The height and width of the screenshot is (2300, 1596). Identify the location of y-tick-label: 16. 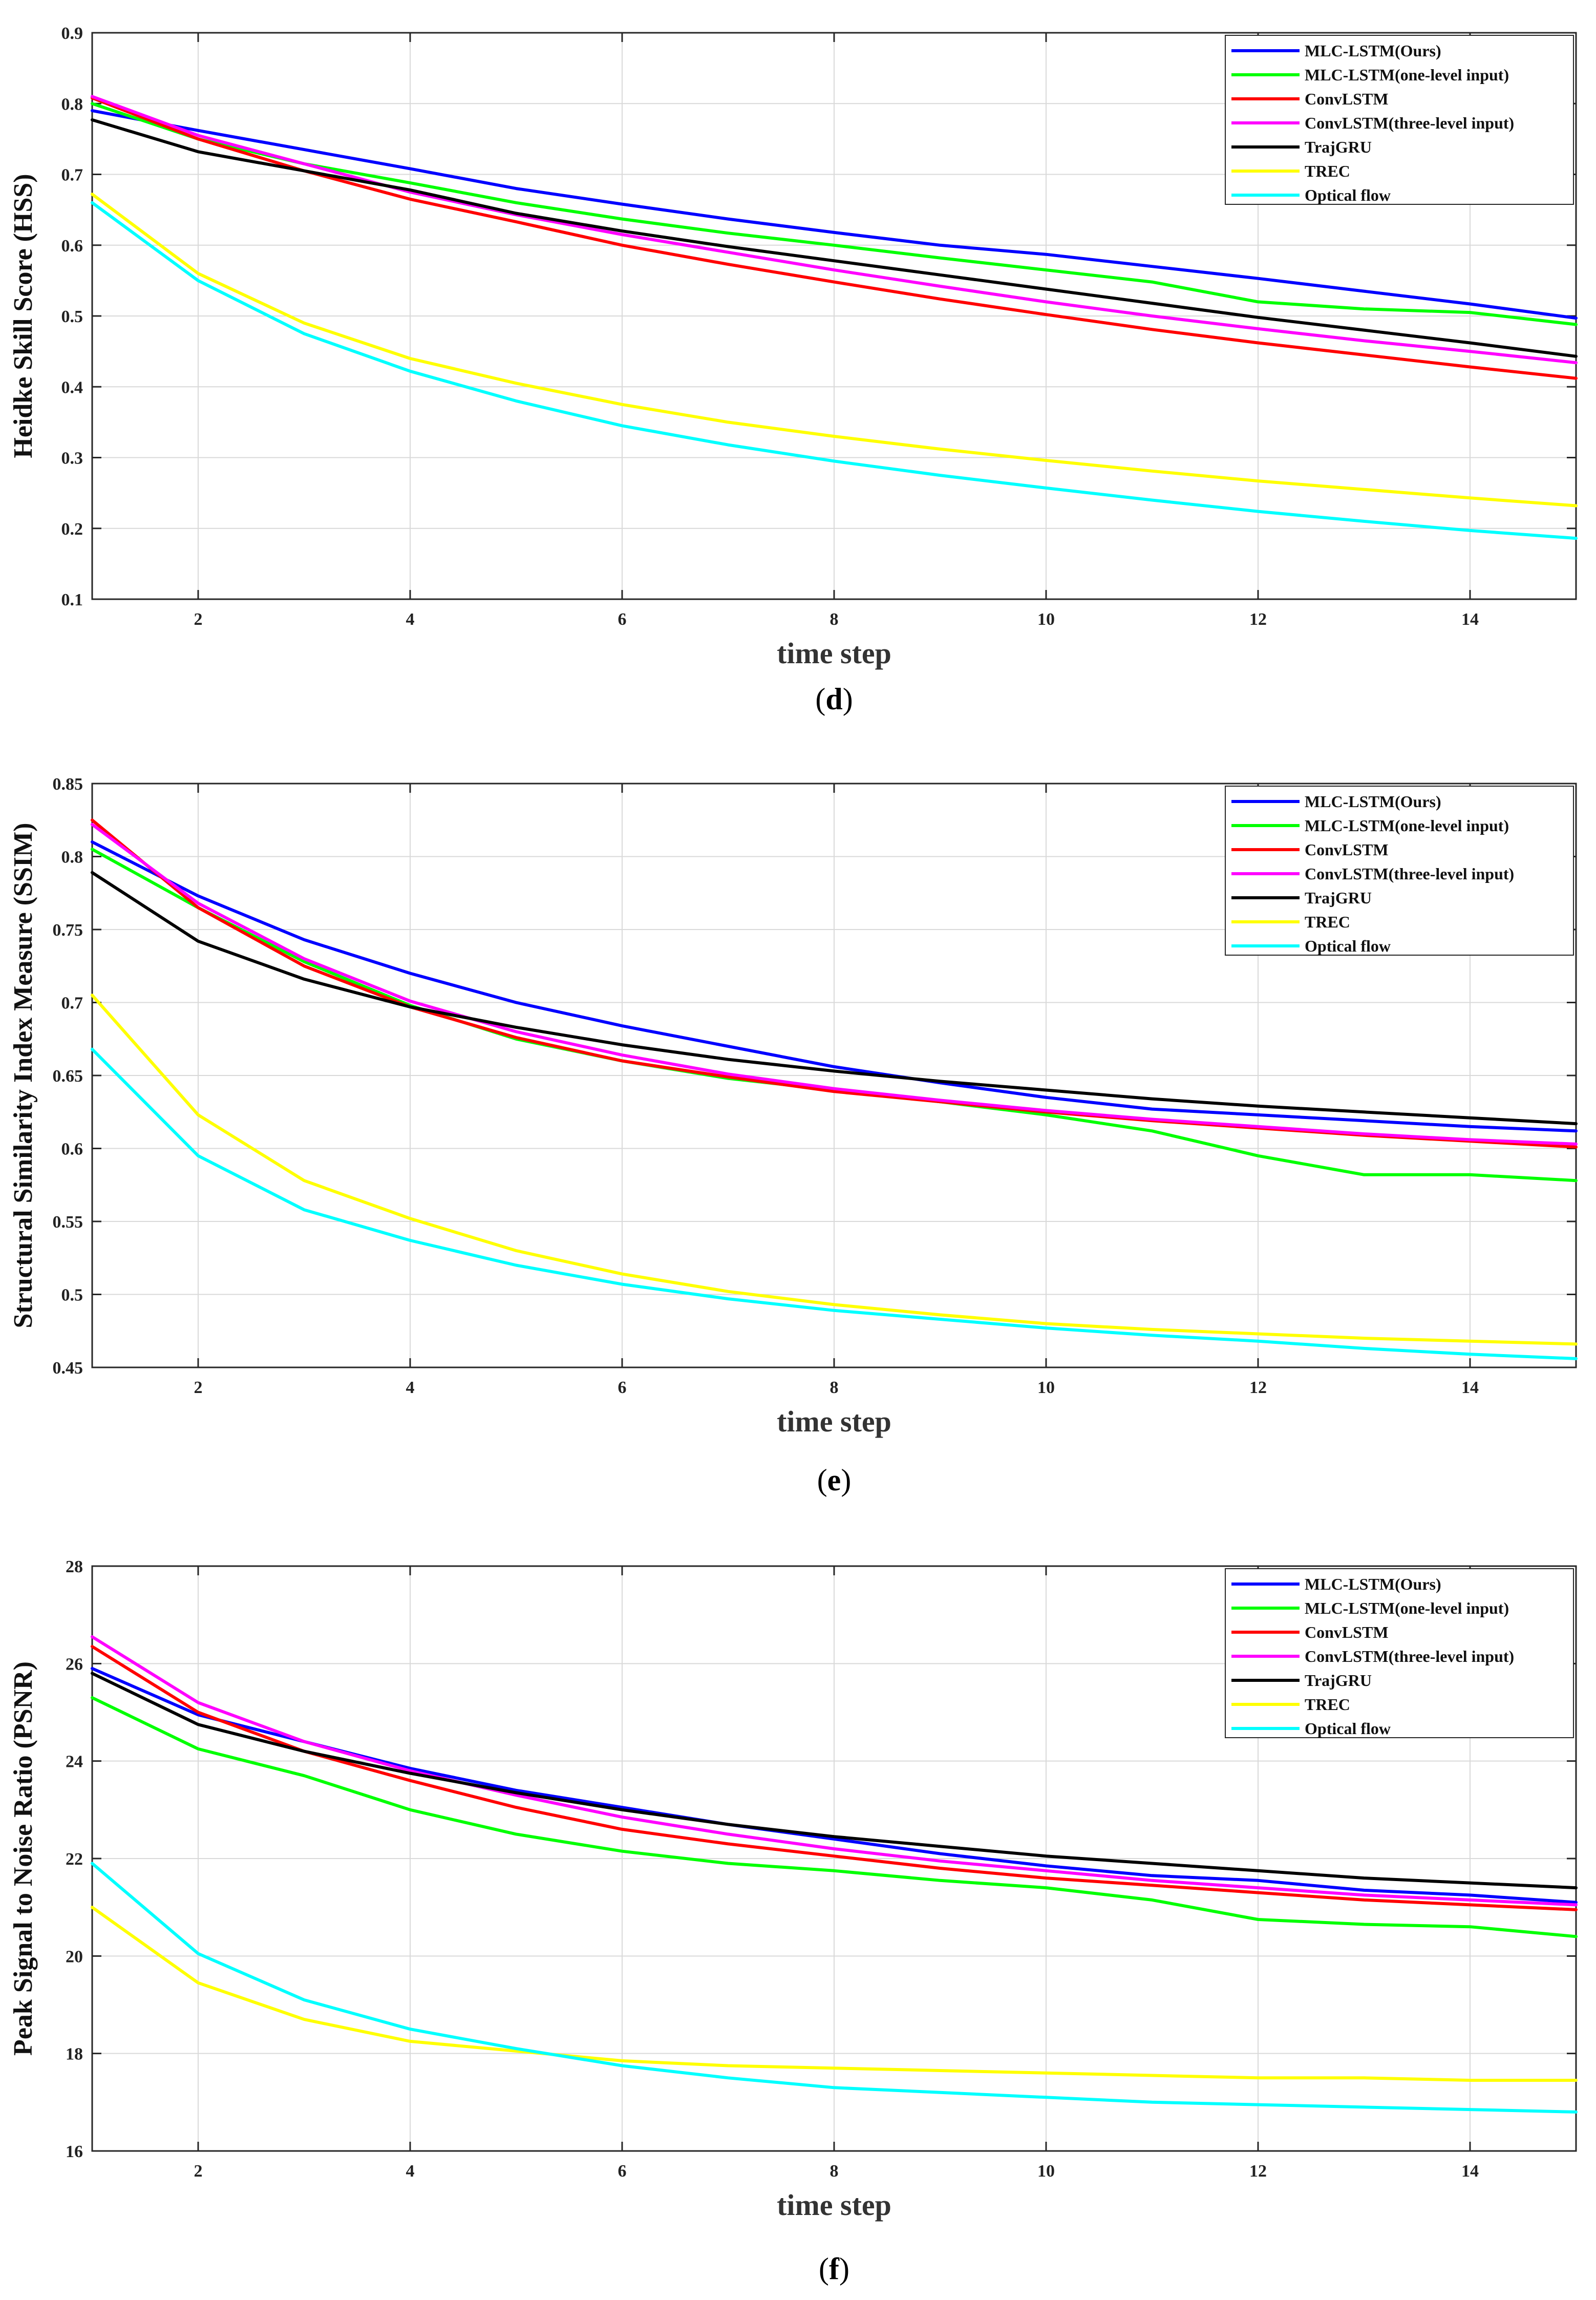
(74, 2151).